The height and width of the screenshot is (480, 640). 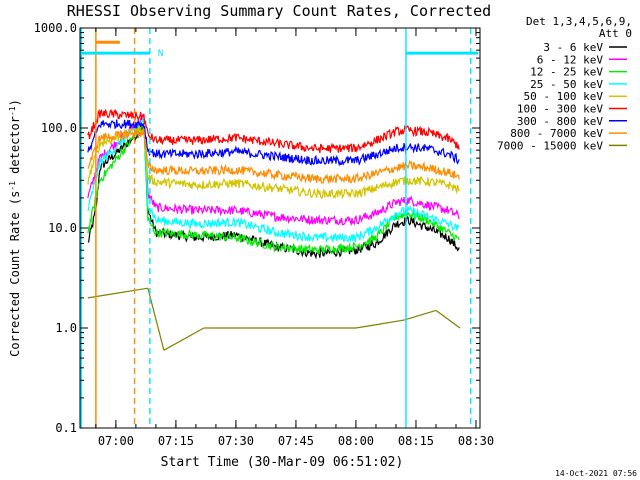 I want to click on cyan-flag-label-0: N, so click(x=160, y=54).